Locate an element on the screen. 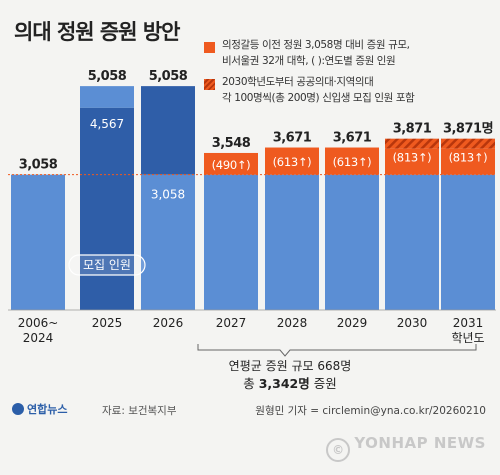 The image size is (500, 475). category-label-line: 2025 is located at coordinates (107, 323).